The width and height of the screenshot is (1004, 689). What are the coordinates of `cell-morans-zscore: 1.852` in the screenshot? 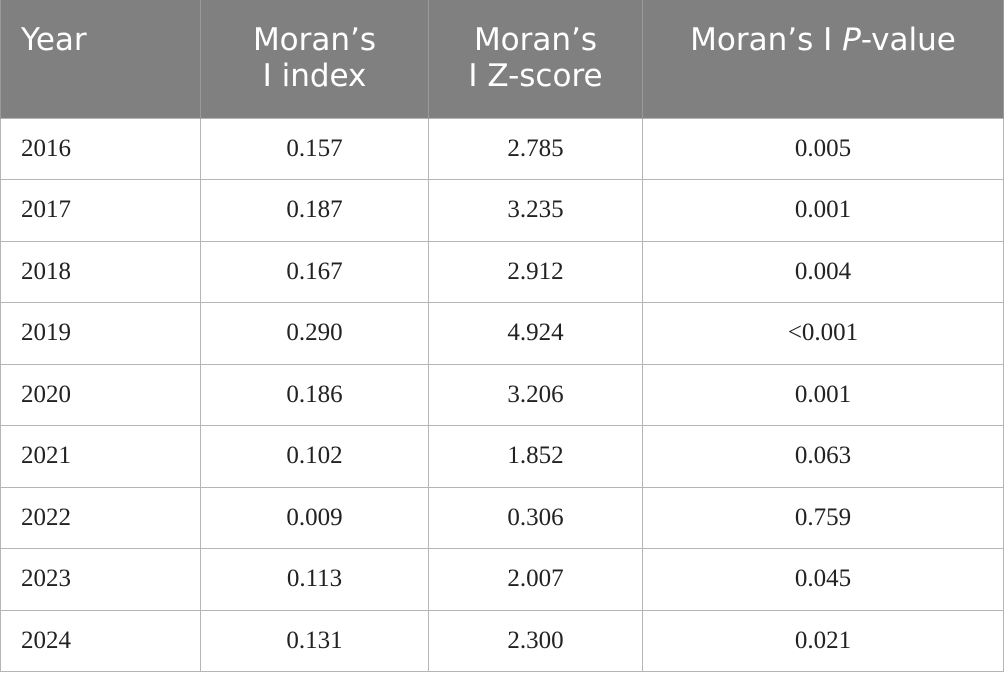 It's located at (535, 456).